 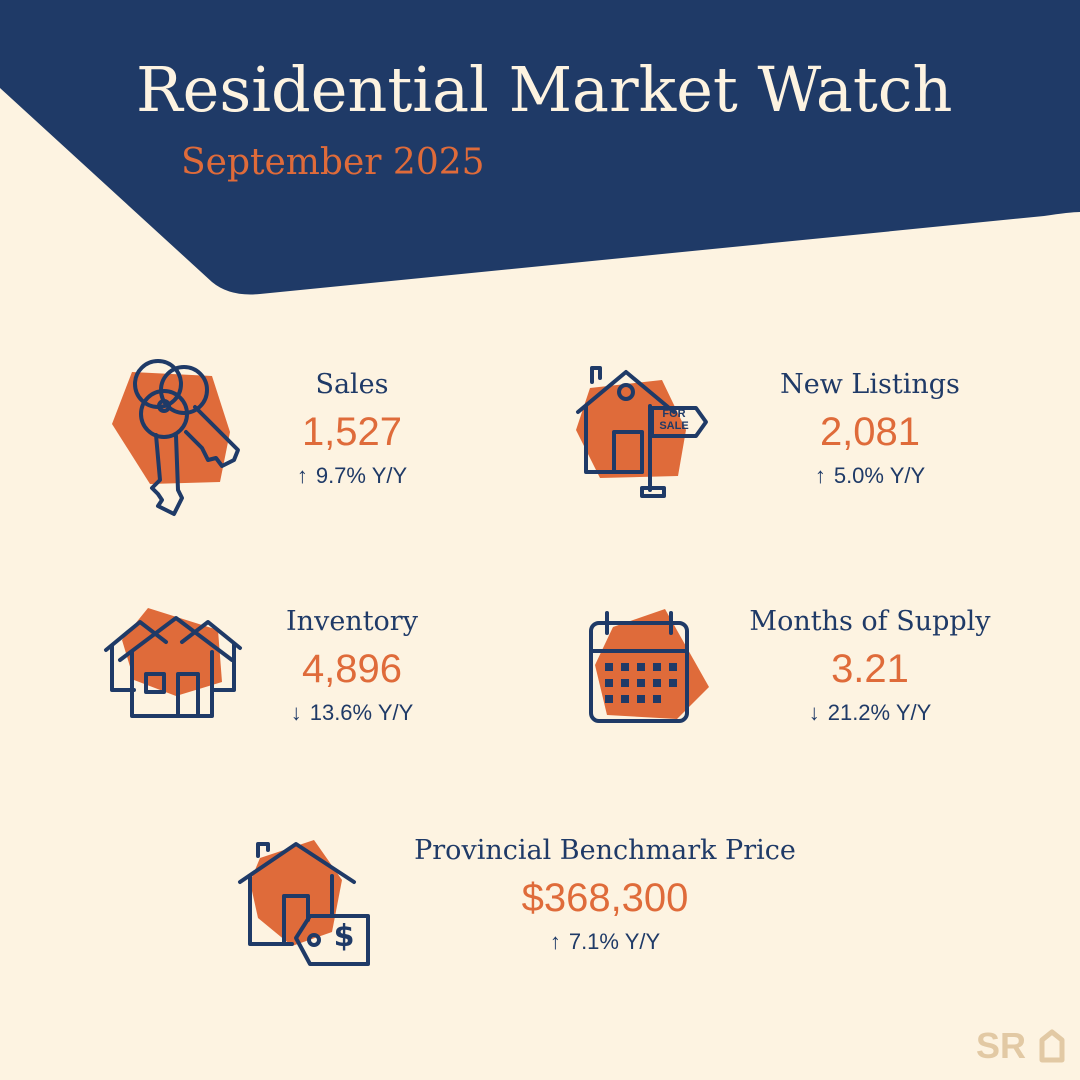 I want to click on page-title: Residential Market Watch, so click(x=544, y=89).